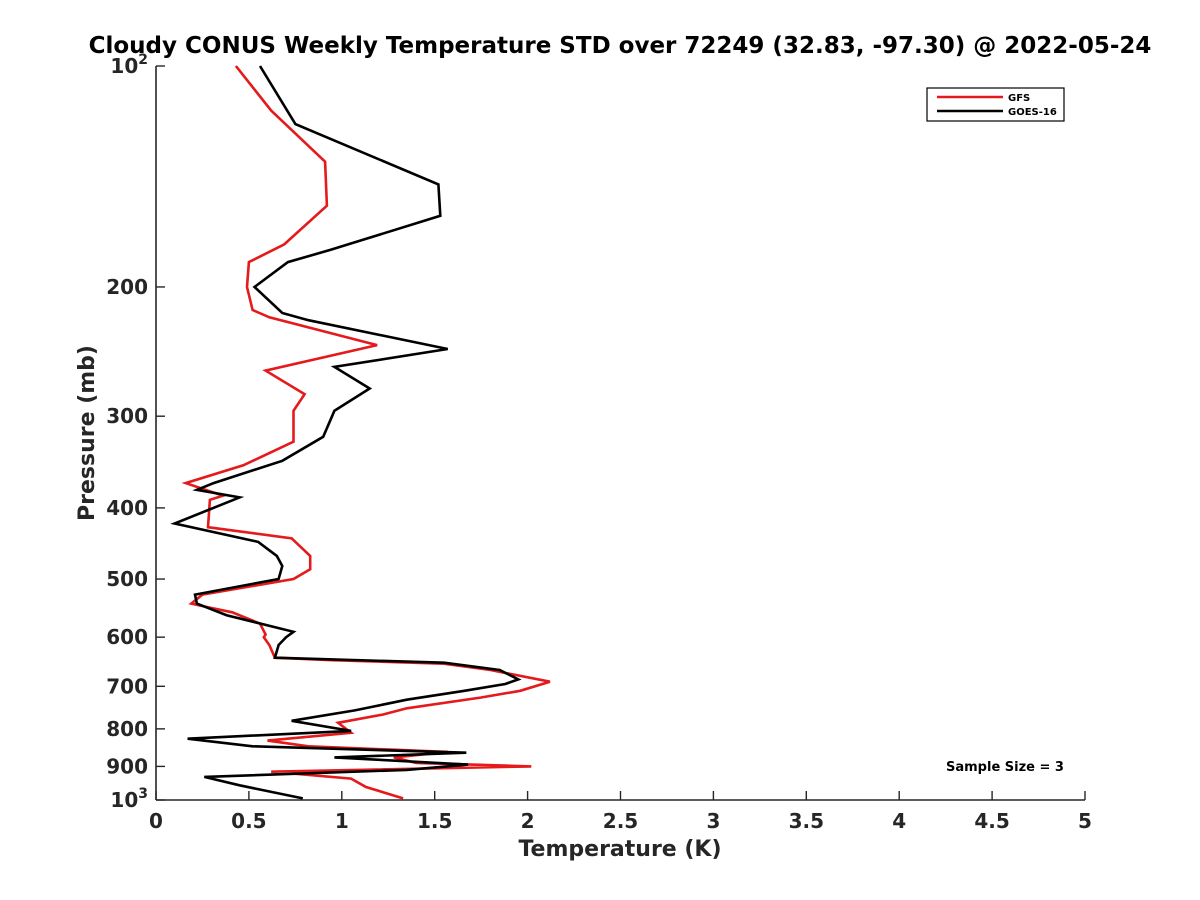 This screenshot has height=900, width=1200. Describe the element at coordinates (1005, 767) in the screenshot. I see `sample-size-annotation: Sample Size = 3` at that location.